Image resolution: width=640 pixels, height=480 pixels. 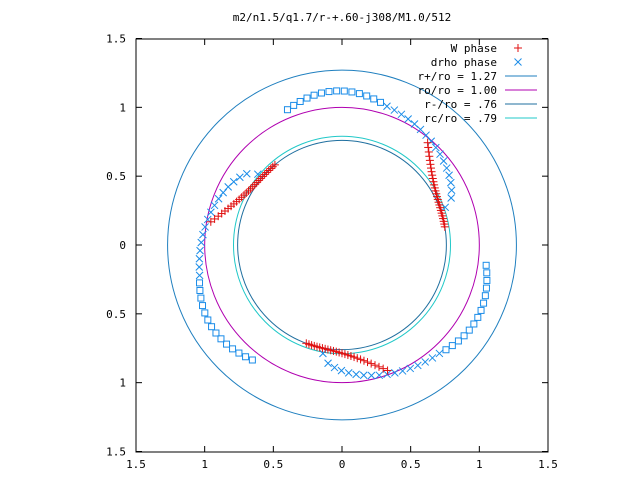 I want to click on legend-entry-circle-1: r+/ro = 1.27, so click(x=477, y=76).